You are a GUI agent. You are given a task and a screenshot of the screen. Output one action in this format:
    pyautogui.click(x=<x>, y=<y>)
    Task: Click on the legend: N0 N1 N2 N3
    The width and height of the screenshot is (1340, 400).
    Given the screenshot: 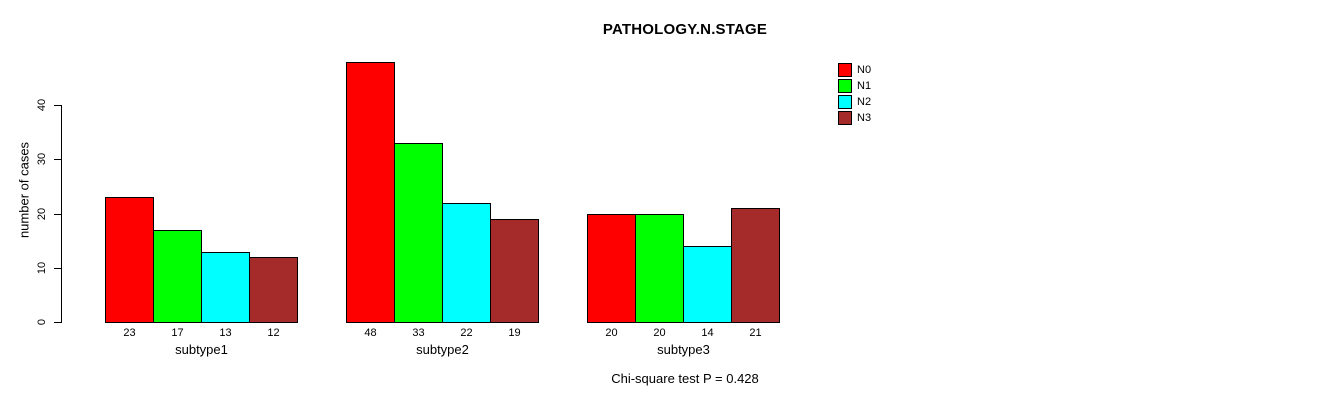 What is the action you would take?
    pyautogui.click(x=854, y=94)
    